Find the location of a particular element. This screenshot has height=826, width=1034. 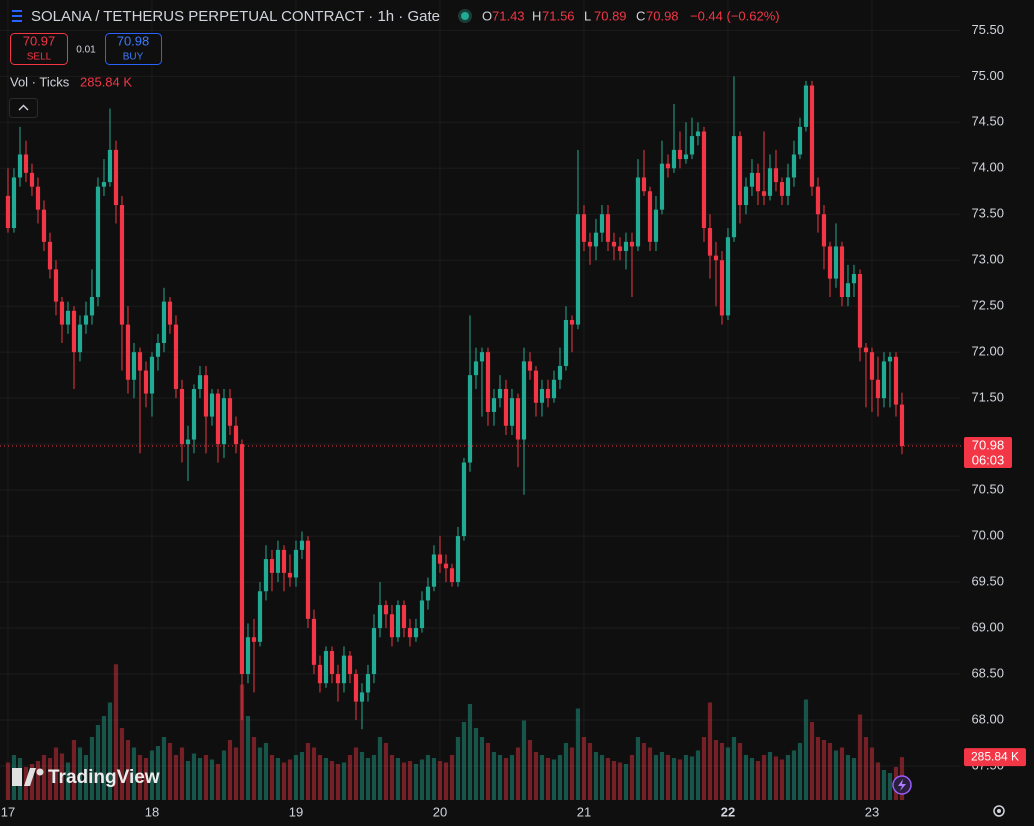

sell-button is located at coordinates (39, 49).